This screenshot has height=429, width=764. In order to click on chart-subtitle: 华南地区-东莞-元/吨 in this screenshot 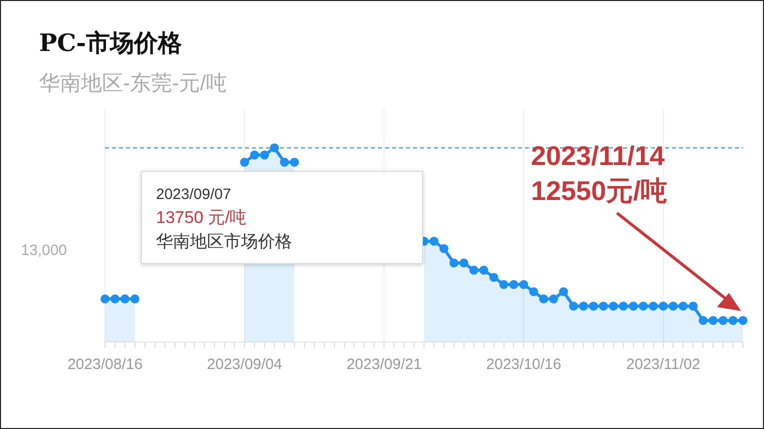, I will do `click(133, 84)`.